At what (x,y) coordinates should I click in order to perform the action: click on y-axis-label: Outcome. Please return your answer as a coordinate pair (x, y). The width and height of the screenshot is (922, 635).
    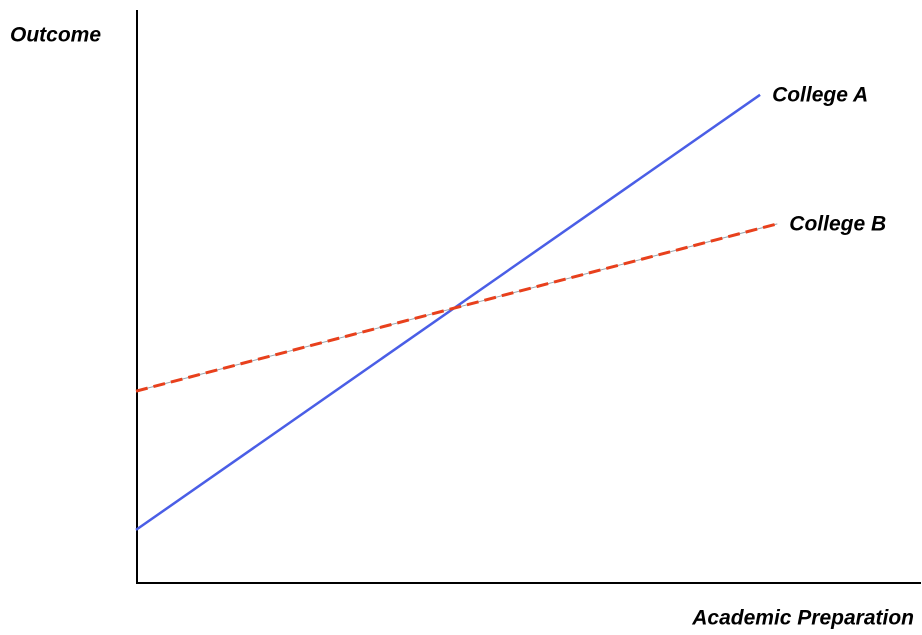
    Looking at the image, I should click on (55, 35).